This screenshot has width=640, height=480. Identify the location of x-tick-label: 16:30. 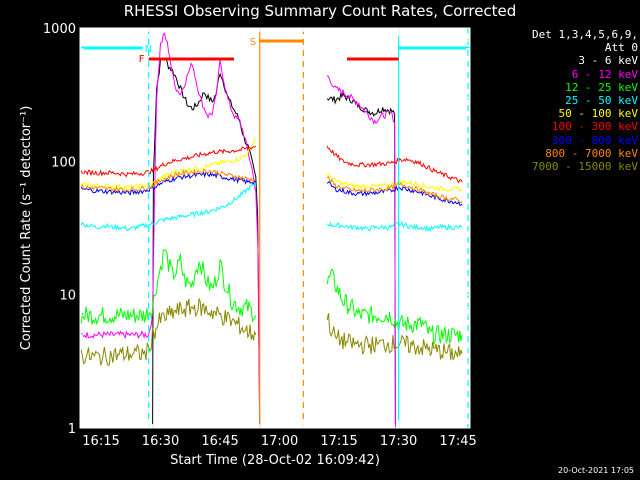
(160, 441).